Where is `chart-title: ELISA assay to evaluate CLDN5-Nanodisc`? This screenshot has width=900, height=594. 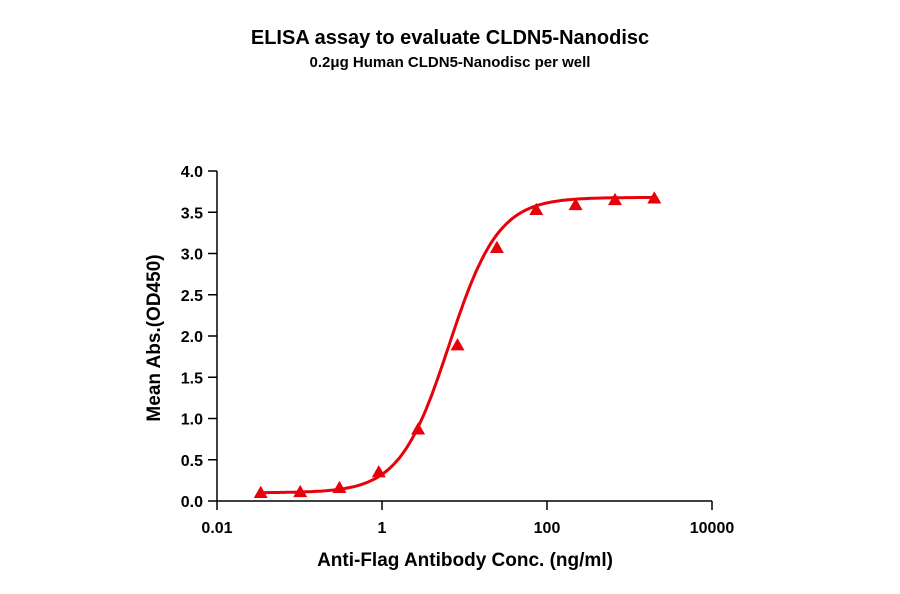 chart-title: ELISA assay to evaluate CLDN5-Nanodisc is located at coordinates (450, 38).